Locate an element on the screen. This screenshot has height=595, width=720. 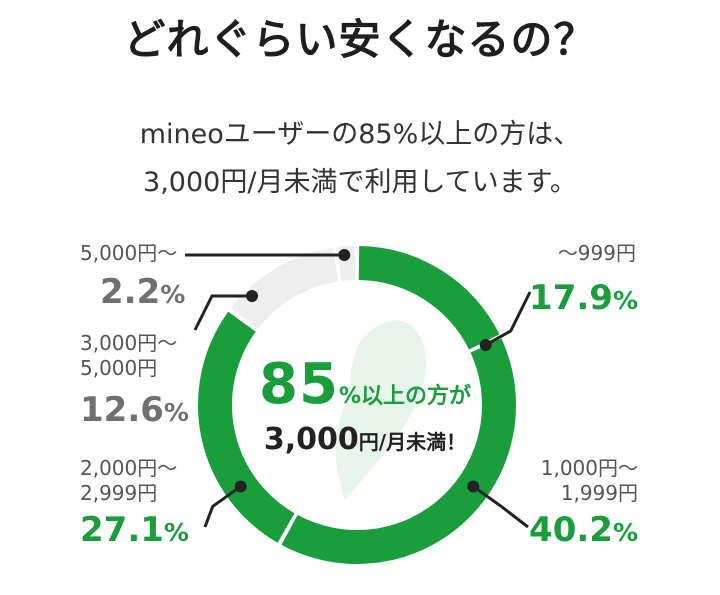
leader-dot-1000-1999 is located at coordinates (473, 486).